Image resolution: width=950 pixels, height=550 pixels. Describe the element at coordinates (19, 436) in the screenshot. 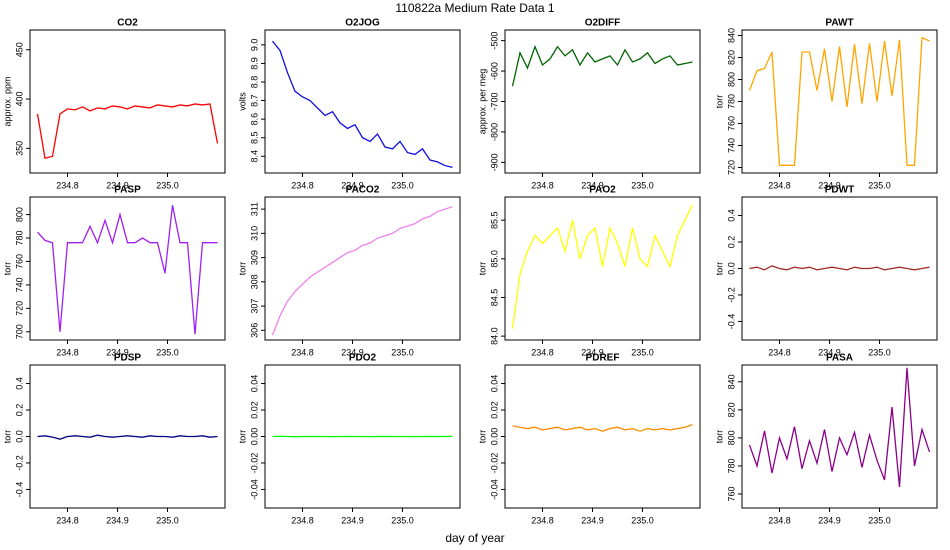

I see `y-tick-label: 0.0` at that location.